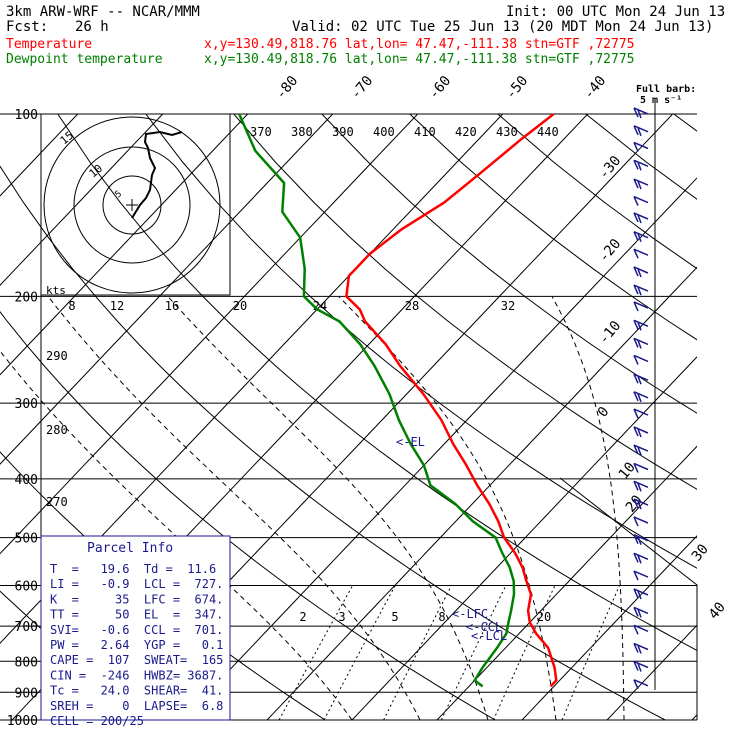 This screenshot has height=740, width=740. I want to click on pressure-tick-label: 800, so click(26, 662).